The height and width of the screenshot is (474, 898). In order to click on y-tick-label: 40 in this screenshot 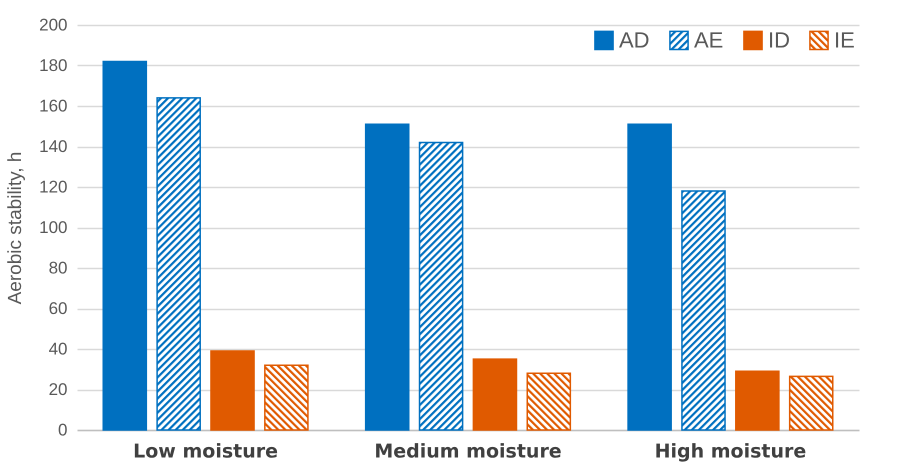, I will do `click(58, 349)`.